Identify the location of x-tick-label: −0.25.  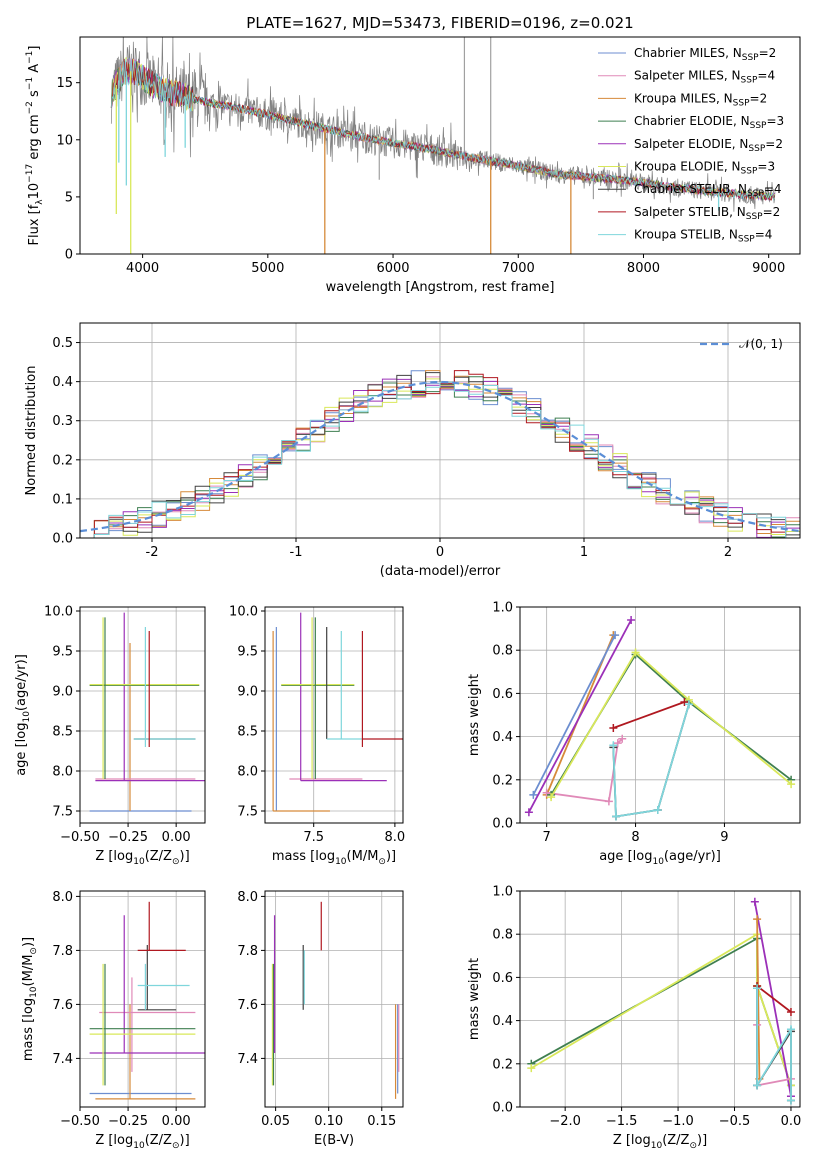
(128, 1121).